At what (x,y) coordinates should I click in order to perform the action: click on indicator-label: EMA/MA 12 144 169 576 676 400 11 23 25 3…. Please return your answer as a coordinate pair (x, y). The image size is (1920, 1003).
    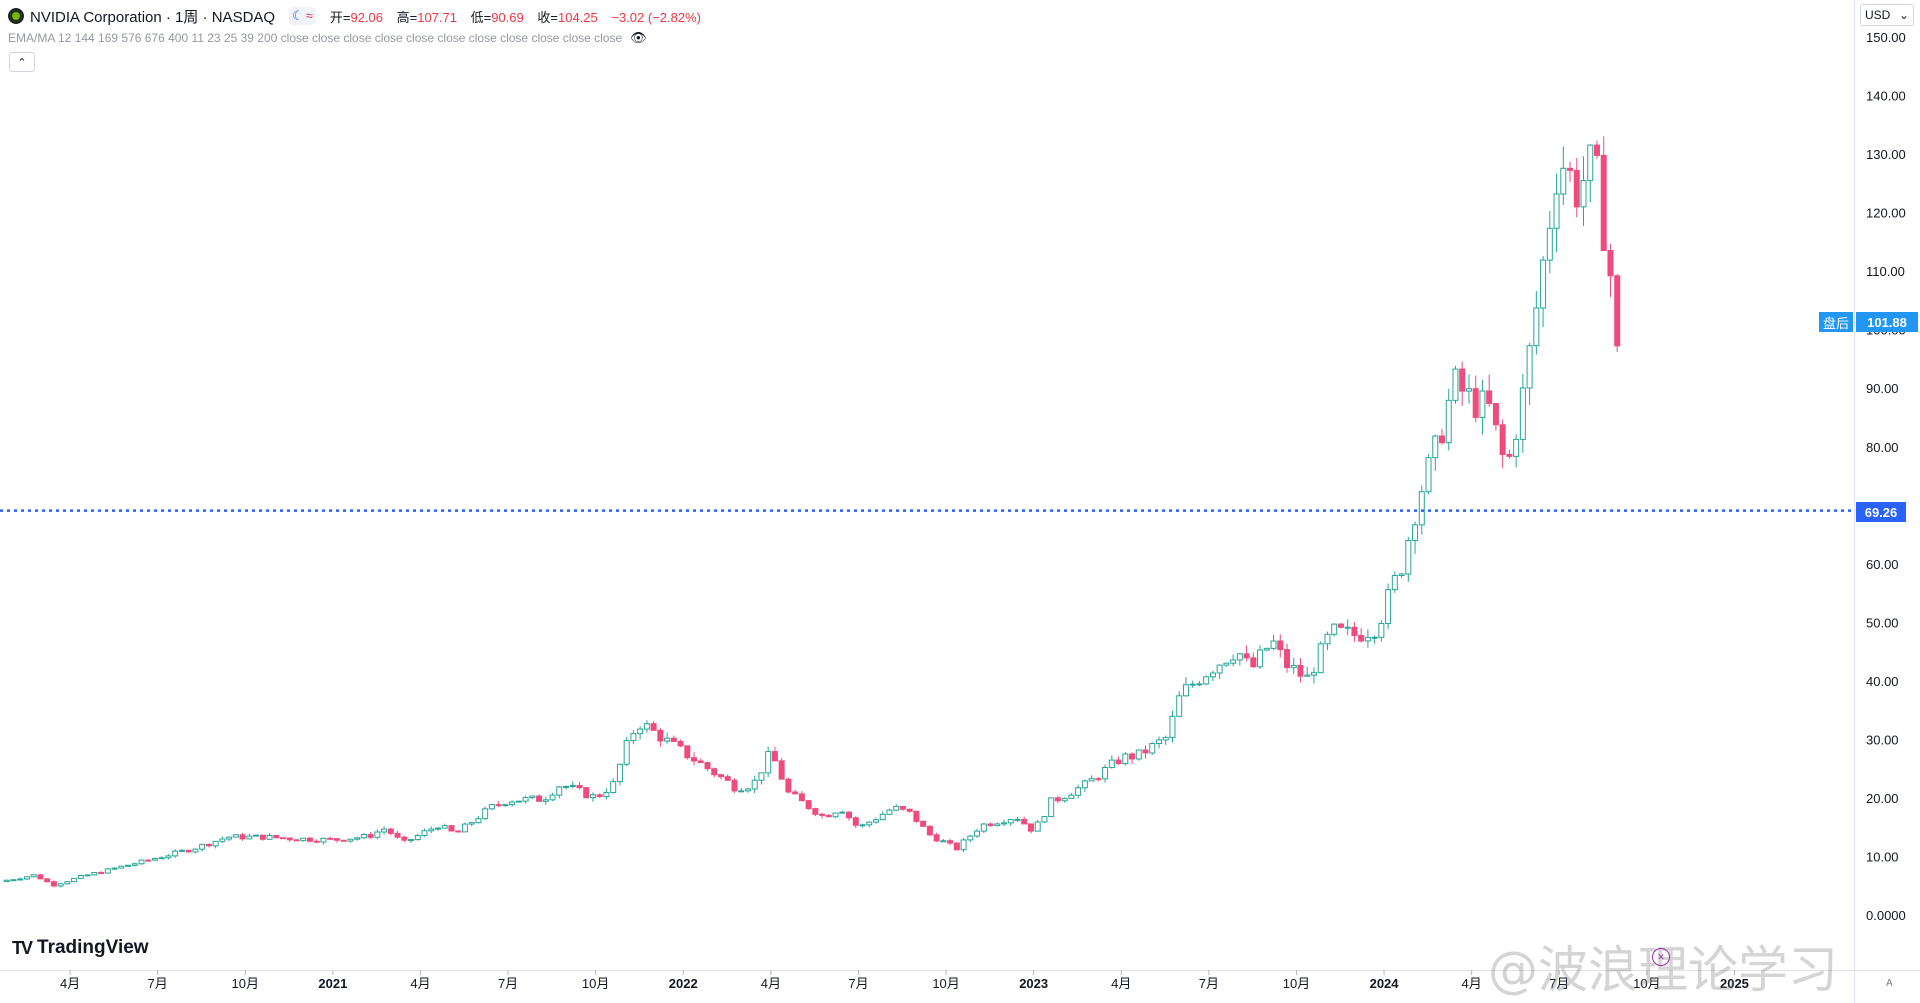
    Looking at the image, I should click on (315, 38).